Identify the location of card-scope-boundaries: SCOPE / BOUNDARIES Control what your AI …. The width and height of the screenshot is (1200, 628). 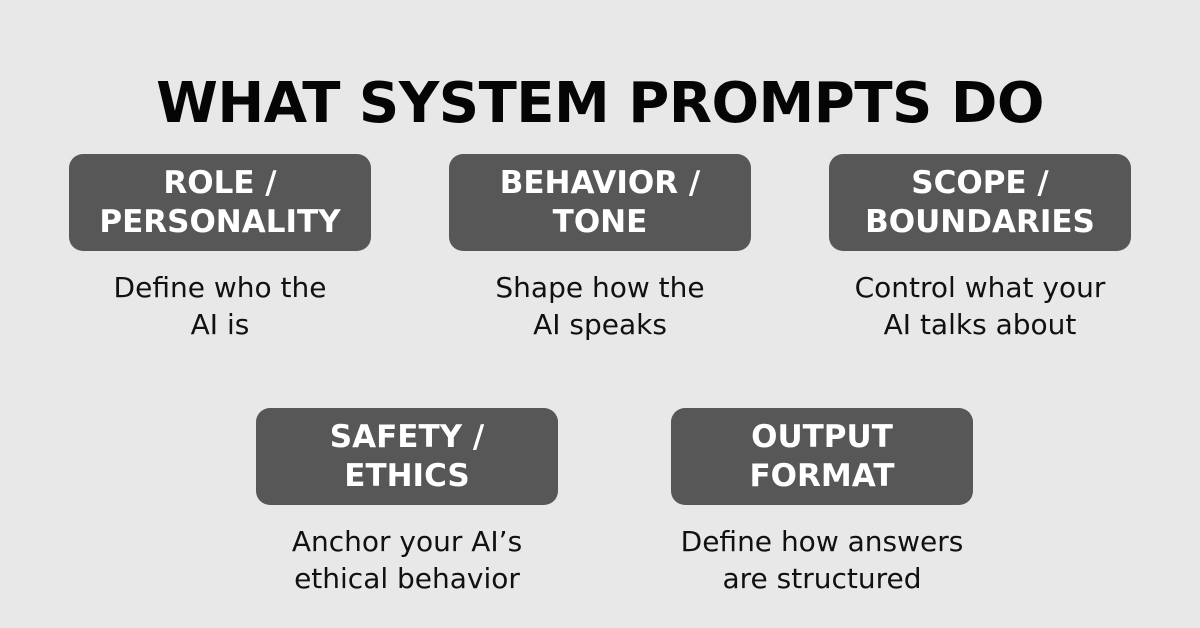
(980, 248).